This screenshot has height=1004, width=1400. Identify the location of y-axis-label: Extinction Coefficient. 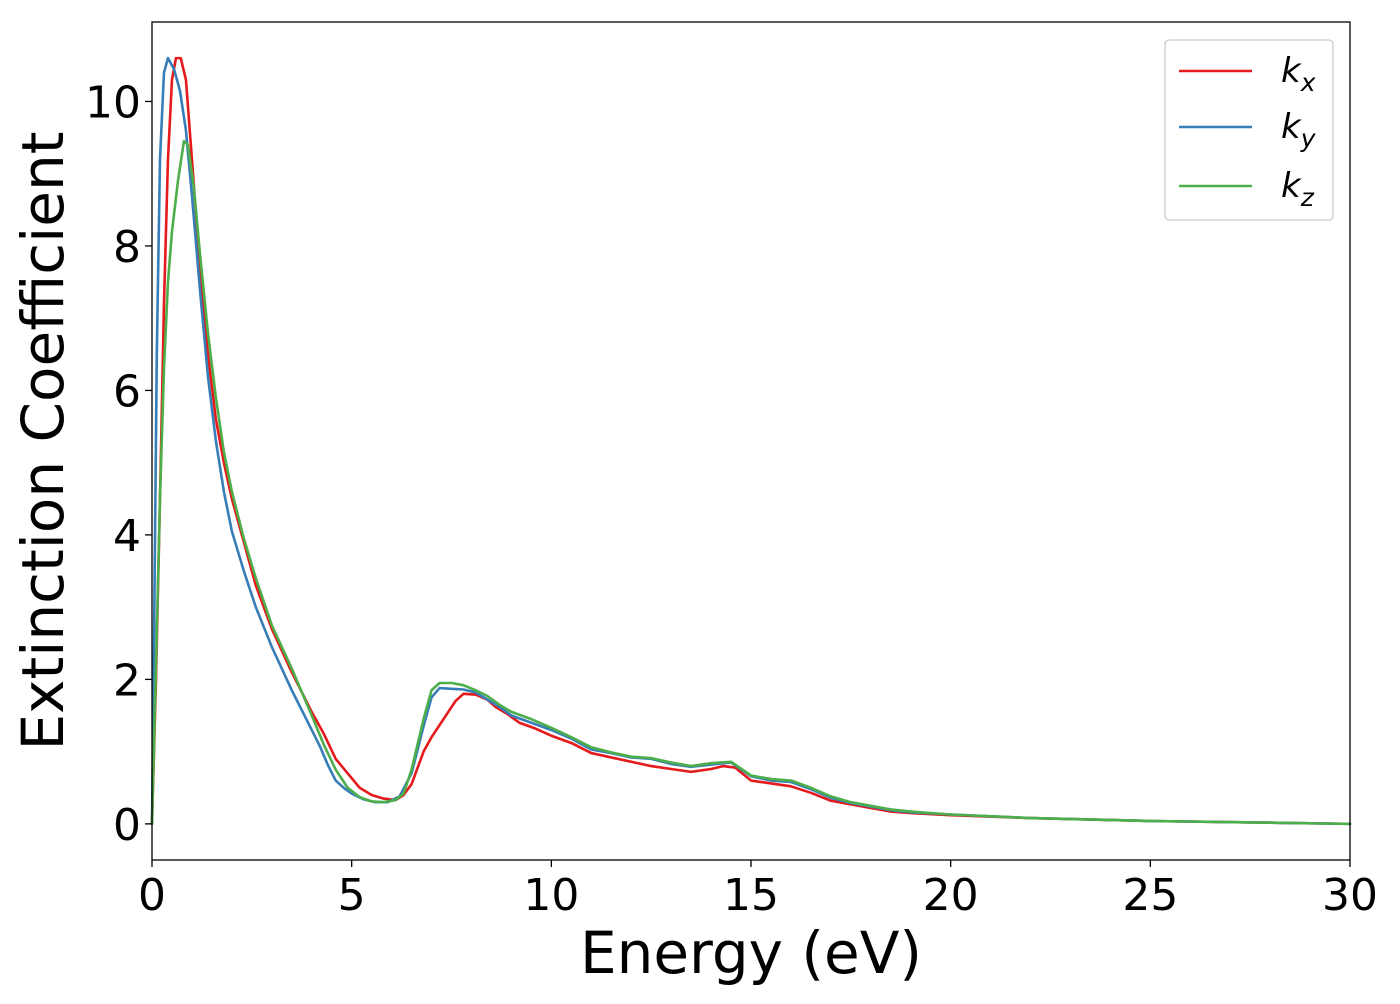
(43, 441).